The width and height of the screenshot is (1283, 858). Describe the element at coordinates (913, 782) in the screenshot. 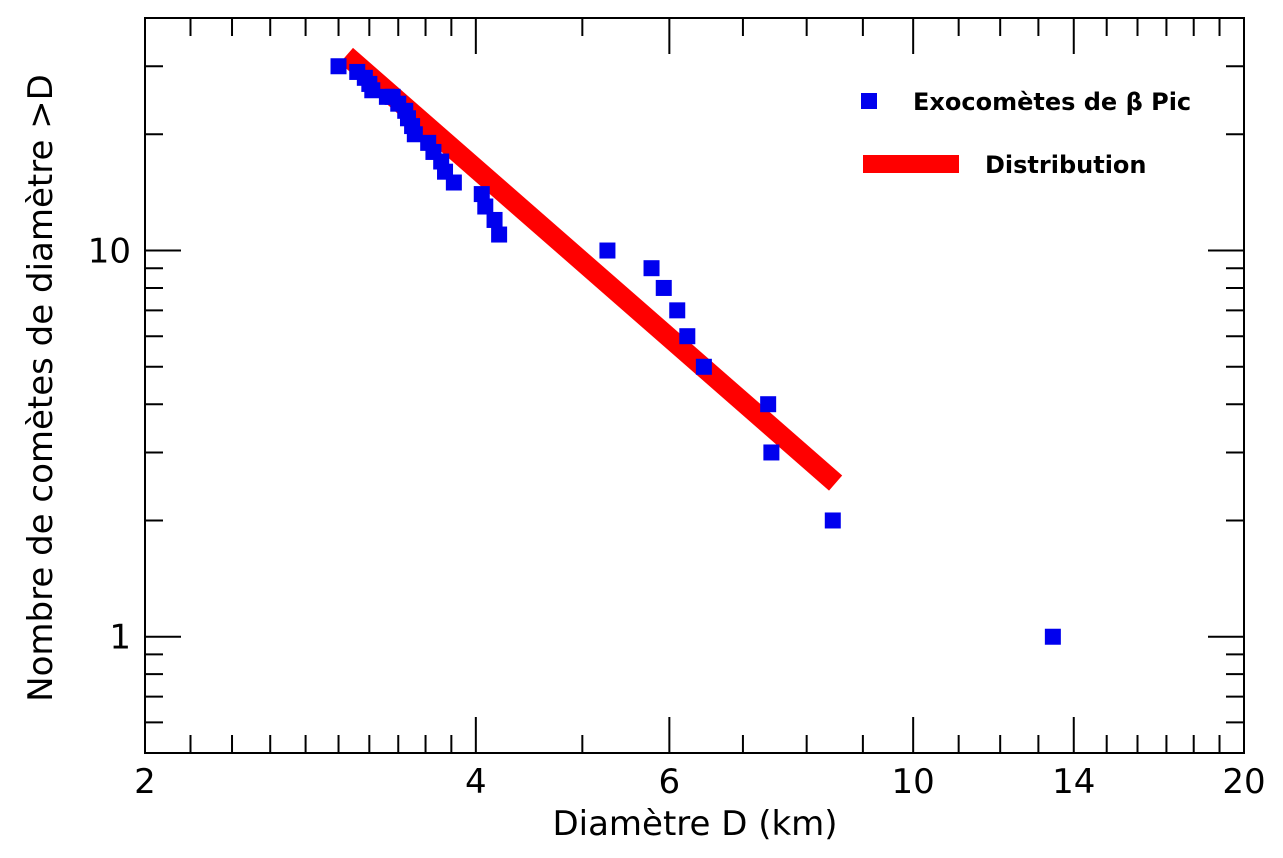

I see `x-tick-label: 10` at that location.